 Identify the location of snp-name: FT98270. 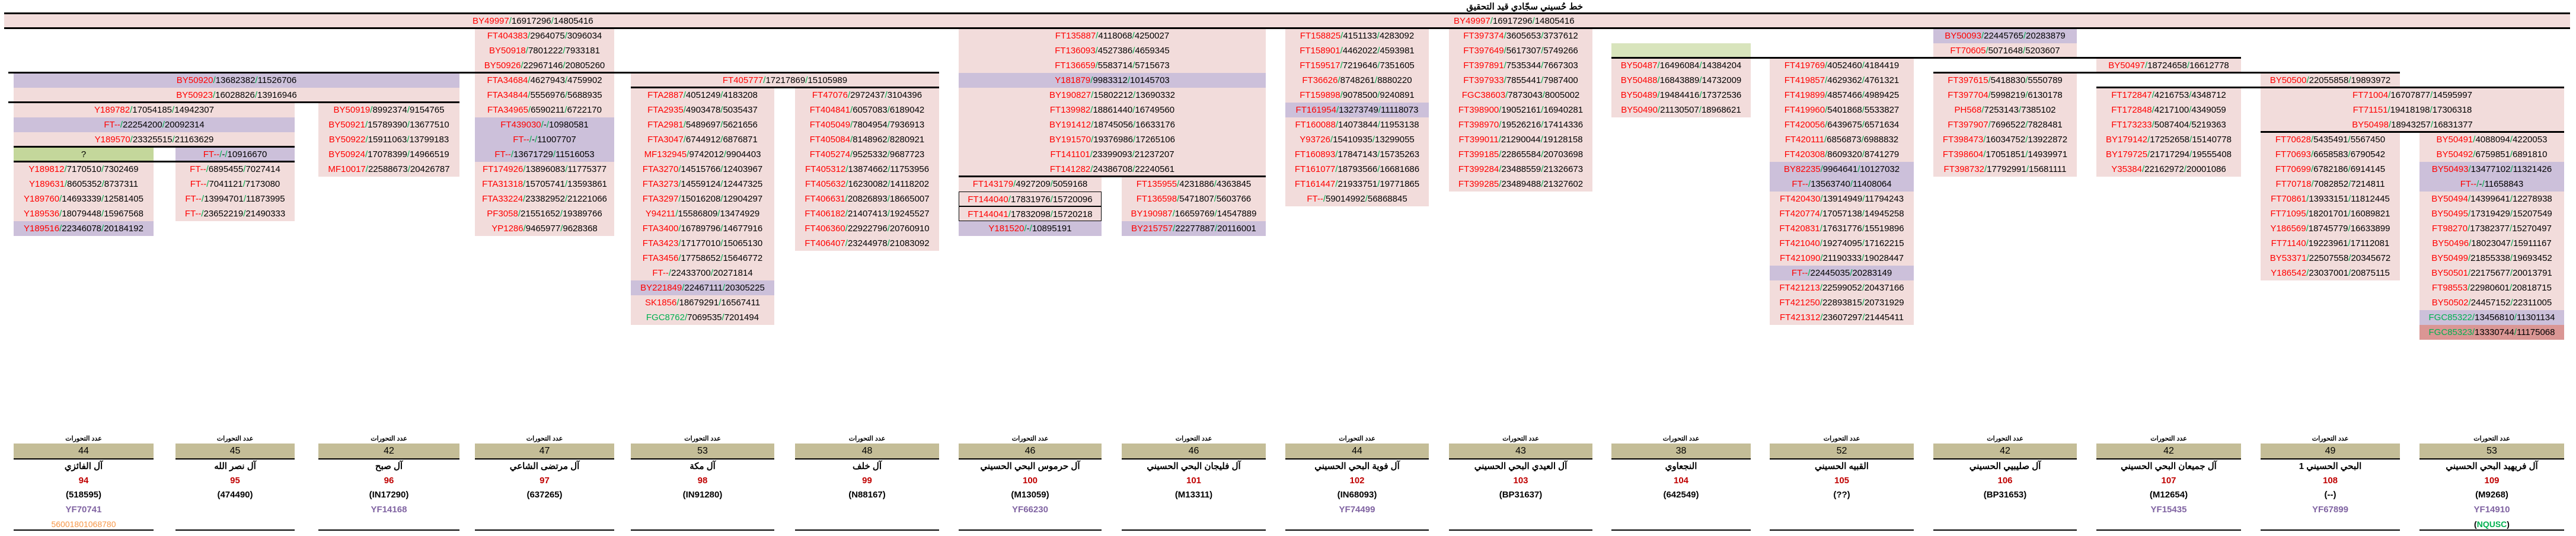
(2450, 229).